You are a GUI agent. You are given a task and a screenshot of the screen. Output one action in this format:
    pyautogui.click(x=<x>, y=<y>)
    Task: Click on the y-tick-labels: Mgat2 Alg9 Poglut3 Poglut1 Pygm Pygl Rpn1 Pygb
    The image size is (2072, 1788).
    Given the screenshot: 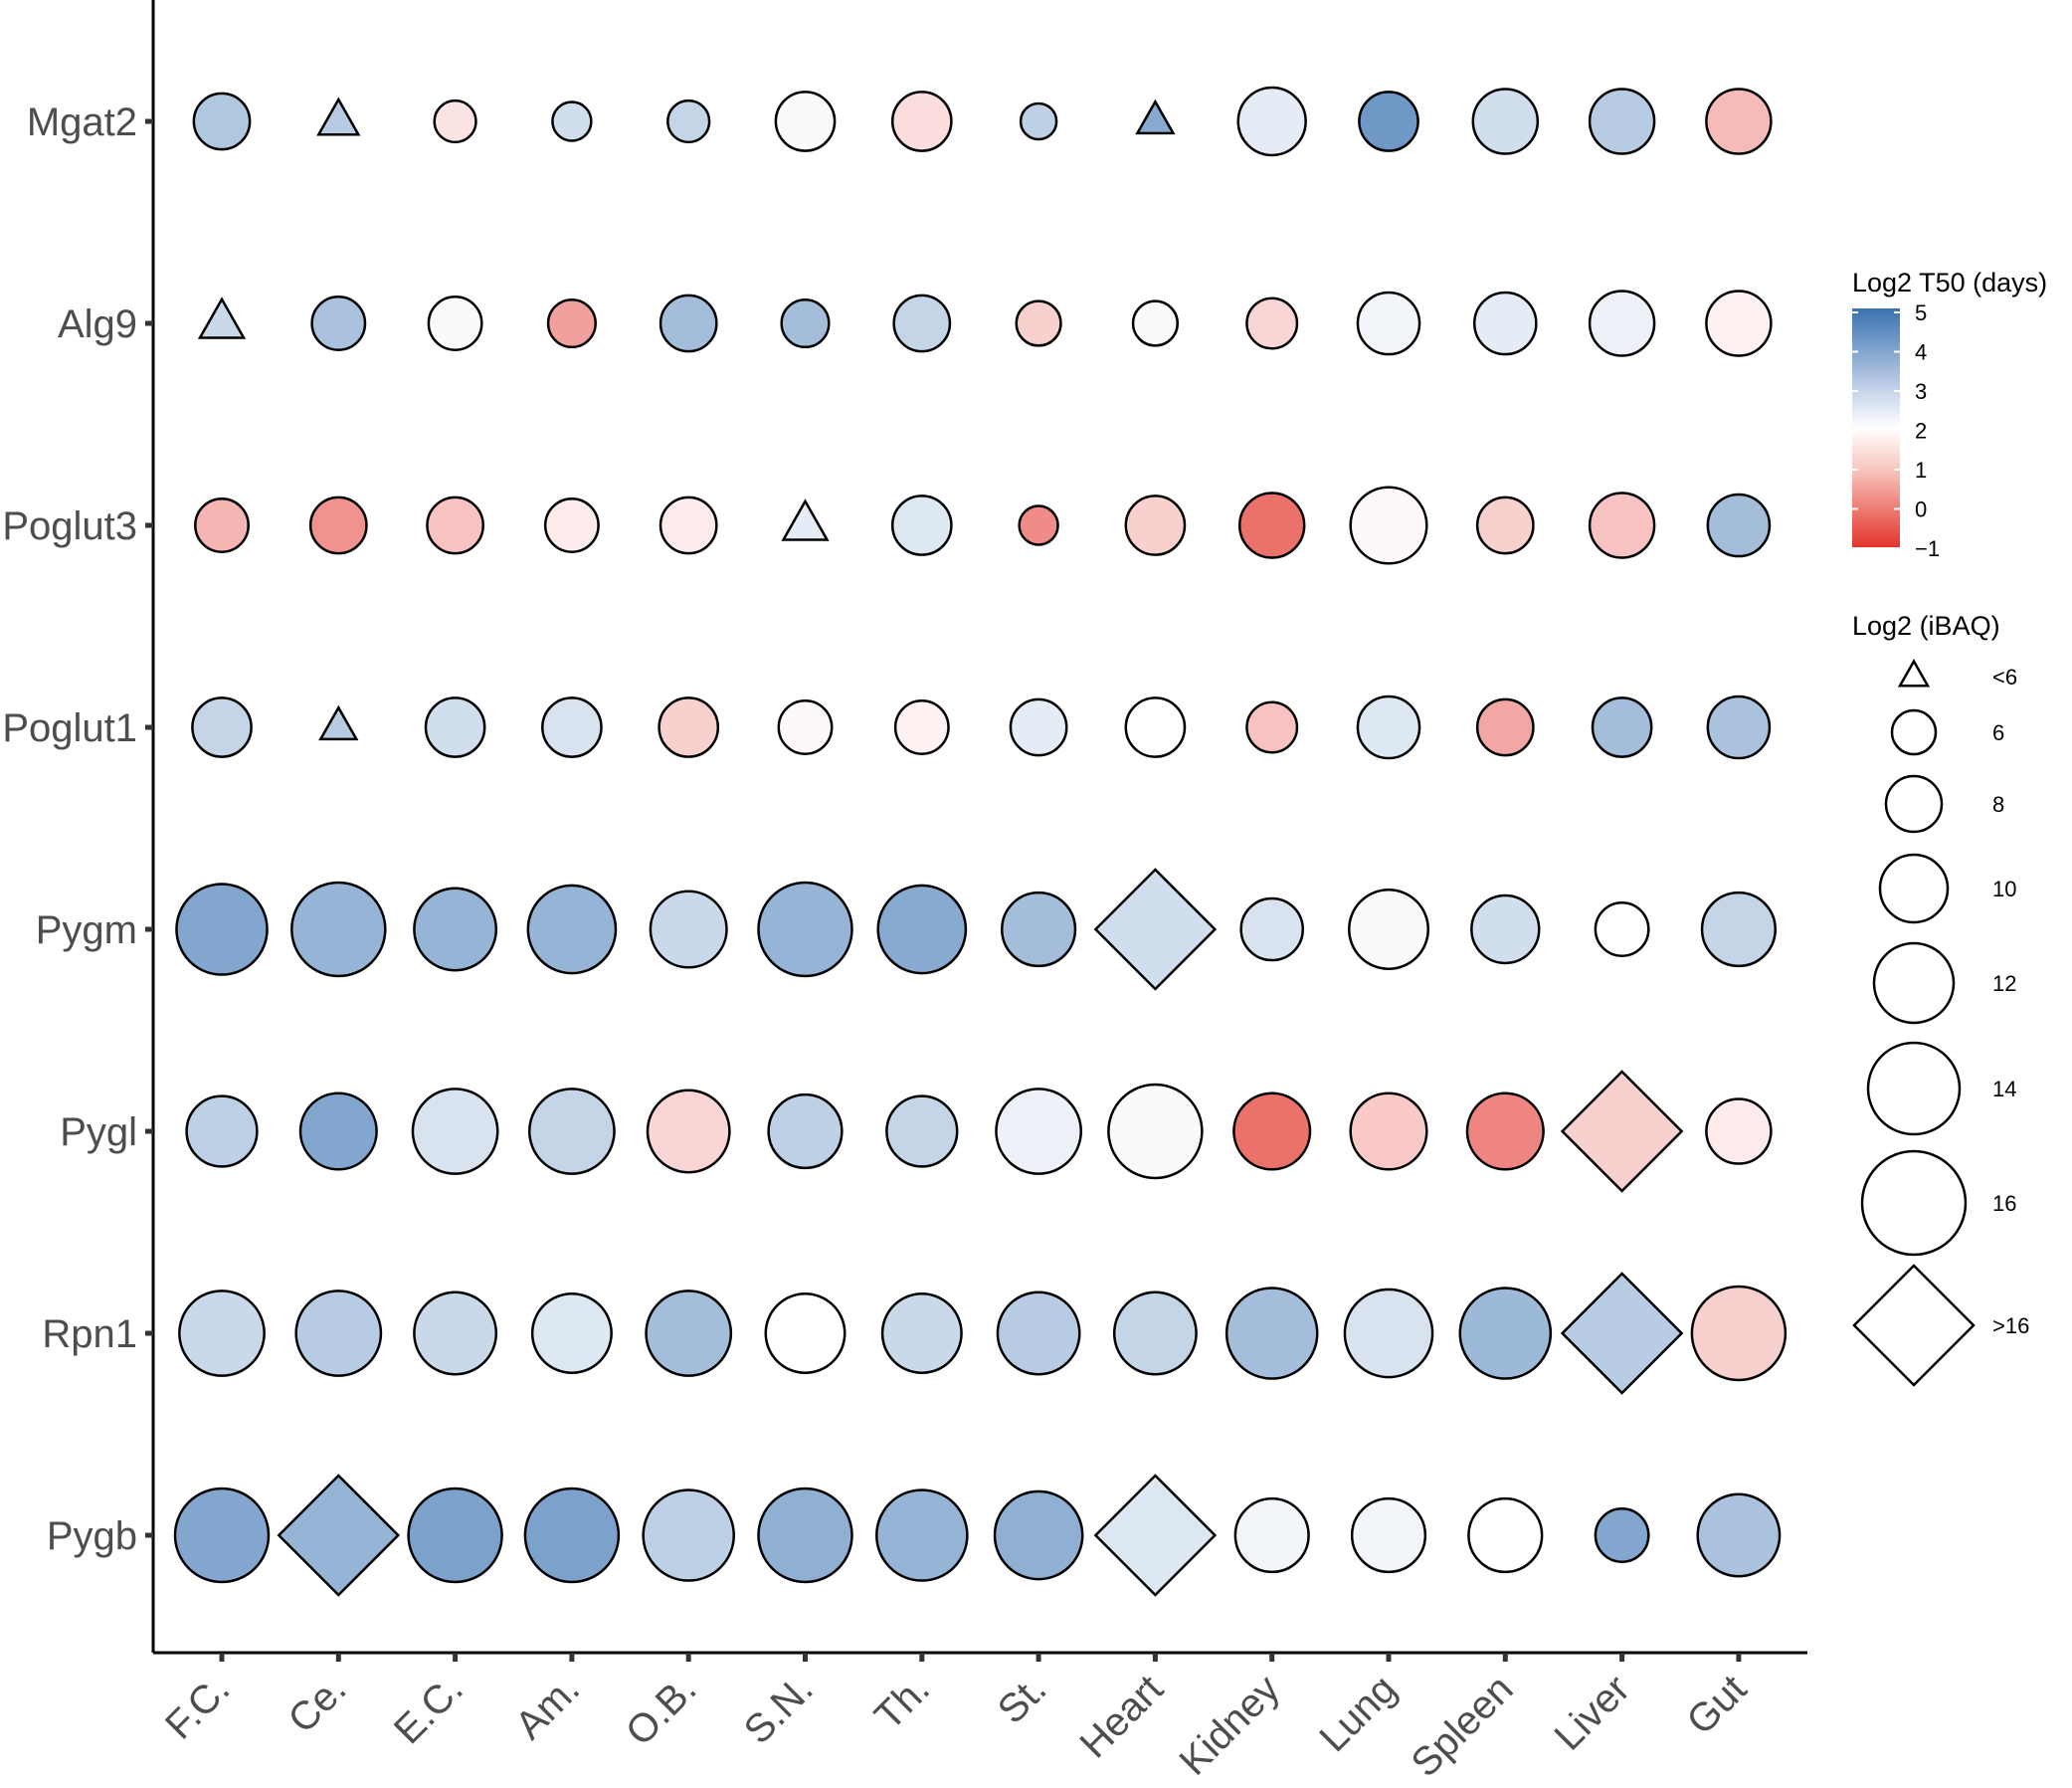 What is the action you would take?
    pyautogui.click(x=77, y=829)
    